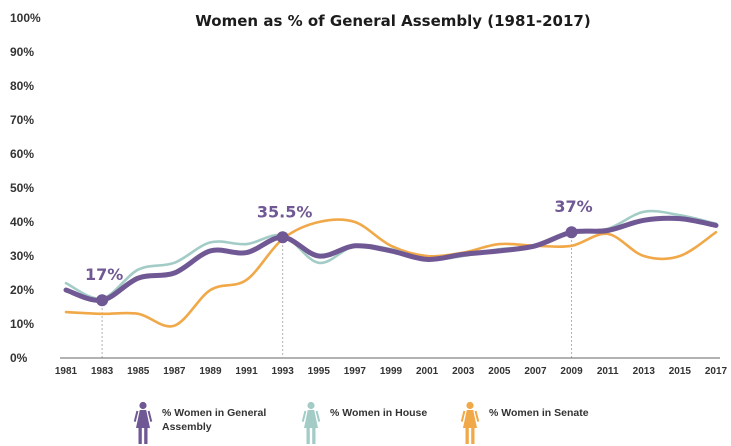  What do you see at coordinates (22, 222) in the screenshot?
I see `y-tick-label: 40%` at bounding box center [22, 222].